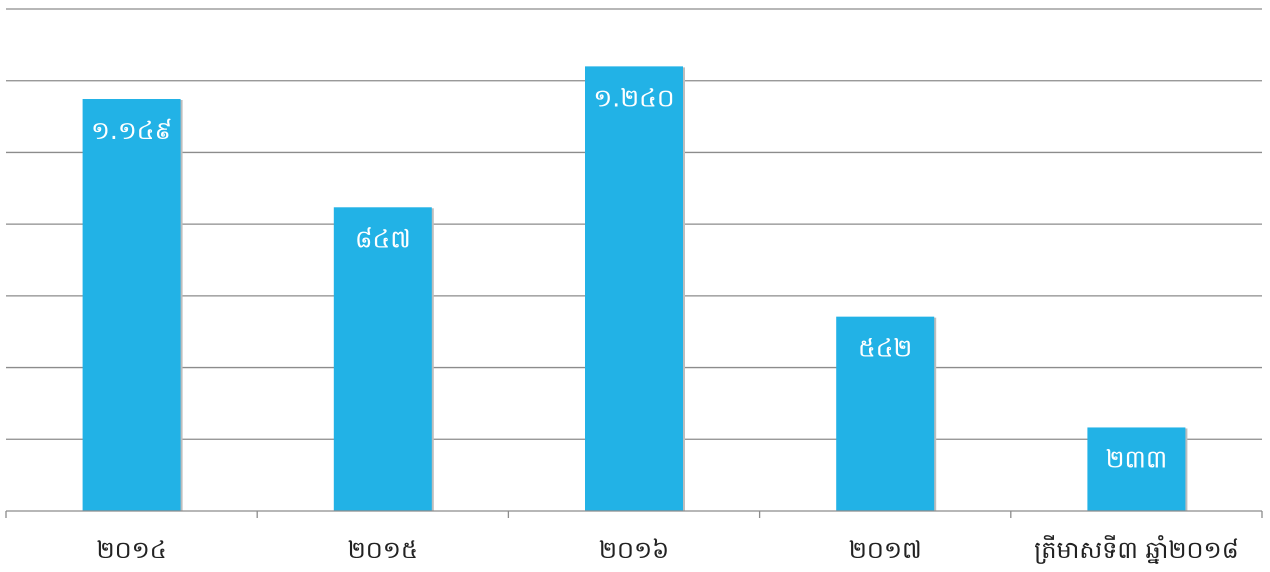 This screenshot has width=1270, height=572. What do you see at coordinates (383, 550) in the screenshot?
I see `x-tick-label: ២០១៥` at bounding box center [383, 550].